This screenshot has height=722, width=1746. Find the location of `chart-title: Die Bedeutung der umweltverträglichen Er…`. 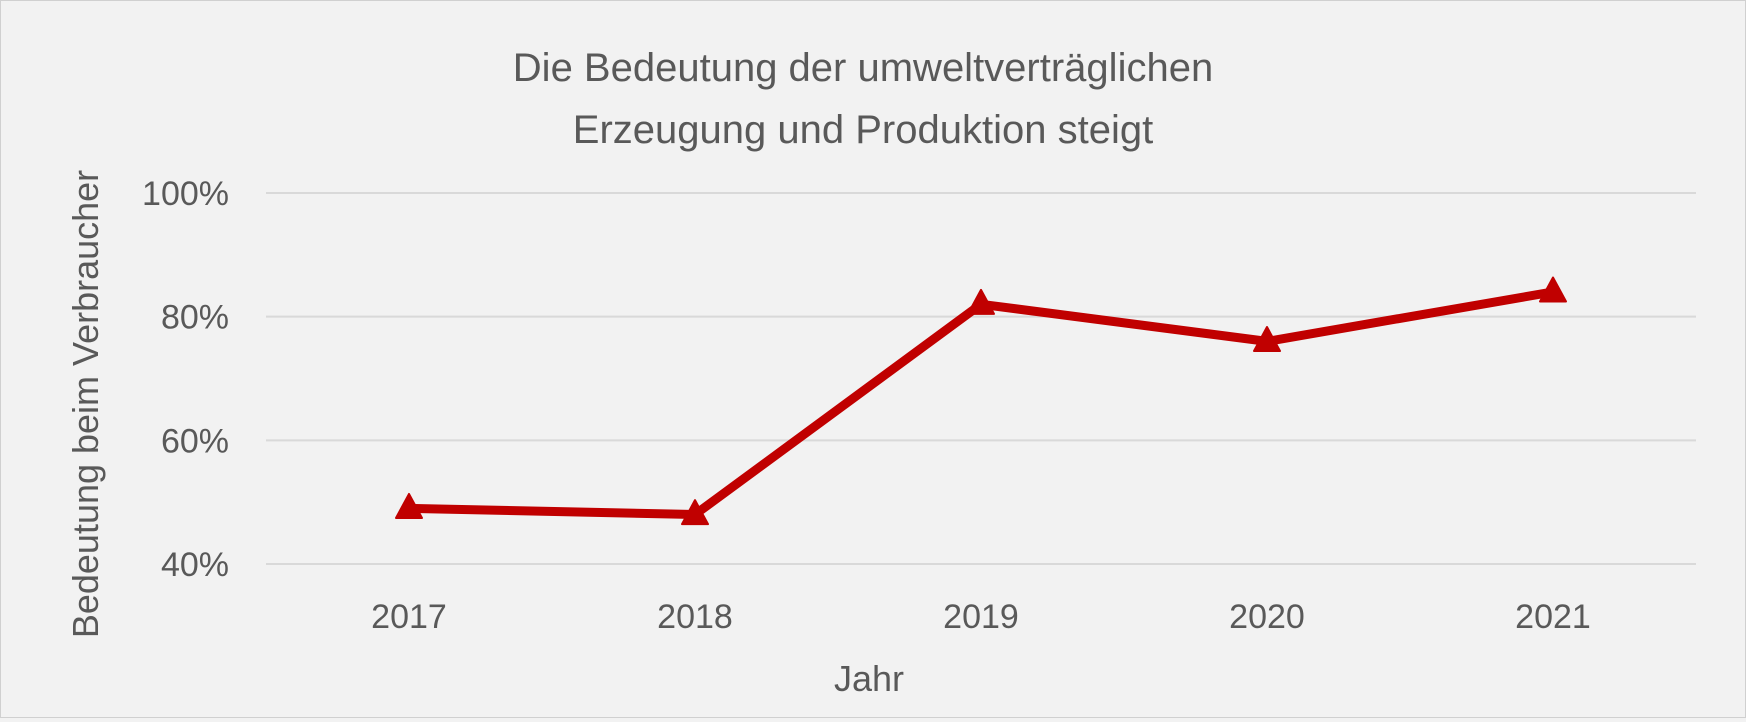

chart-title: Die Bedeutung der umweltverträglichen Er… is located at coordinates (863, 99).